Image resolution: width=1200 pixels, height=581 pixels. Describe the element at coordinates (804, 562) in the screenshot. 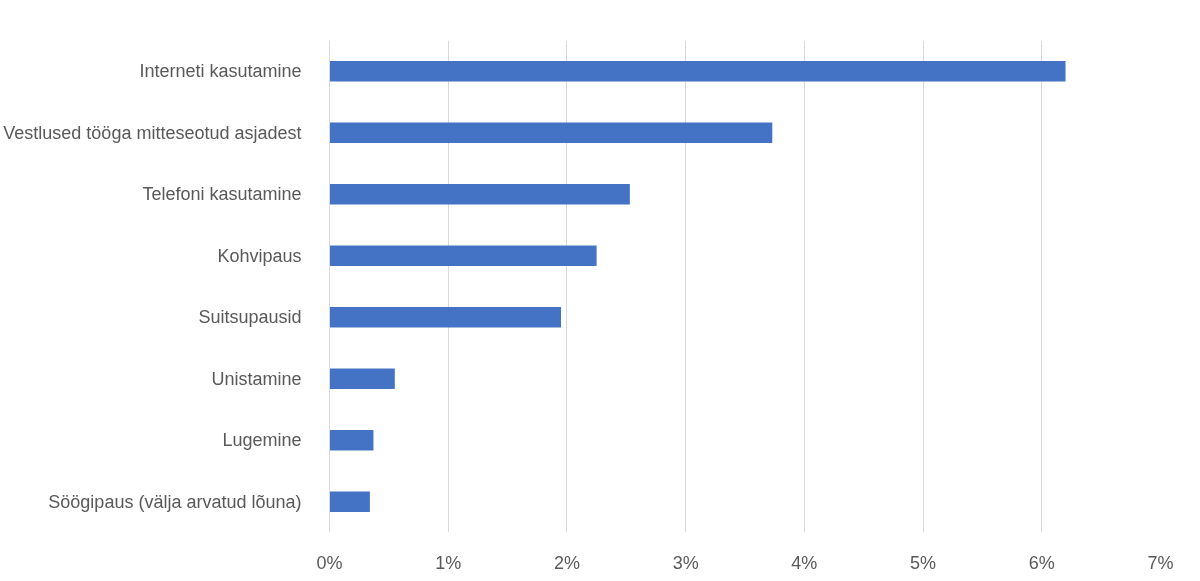

I see `x-tick-label: 4%` at that location.